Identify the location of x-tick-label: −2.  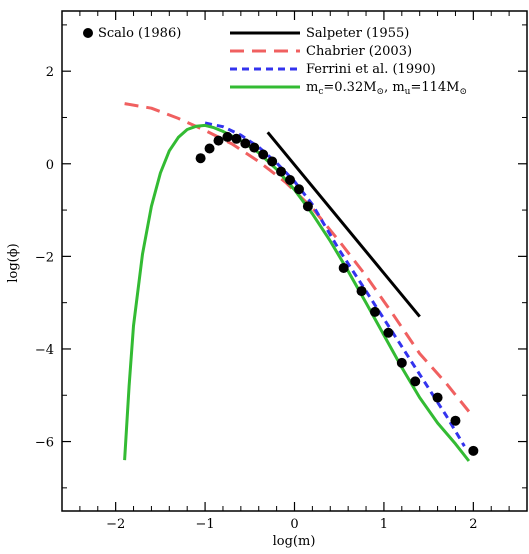
(115, 524).